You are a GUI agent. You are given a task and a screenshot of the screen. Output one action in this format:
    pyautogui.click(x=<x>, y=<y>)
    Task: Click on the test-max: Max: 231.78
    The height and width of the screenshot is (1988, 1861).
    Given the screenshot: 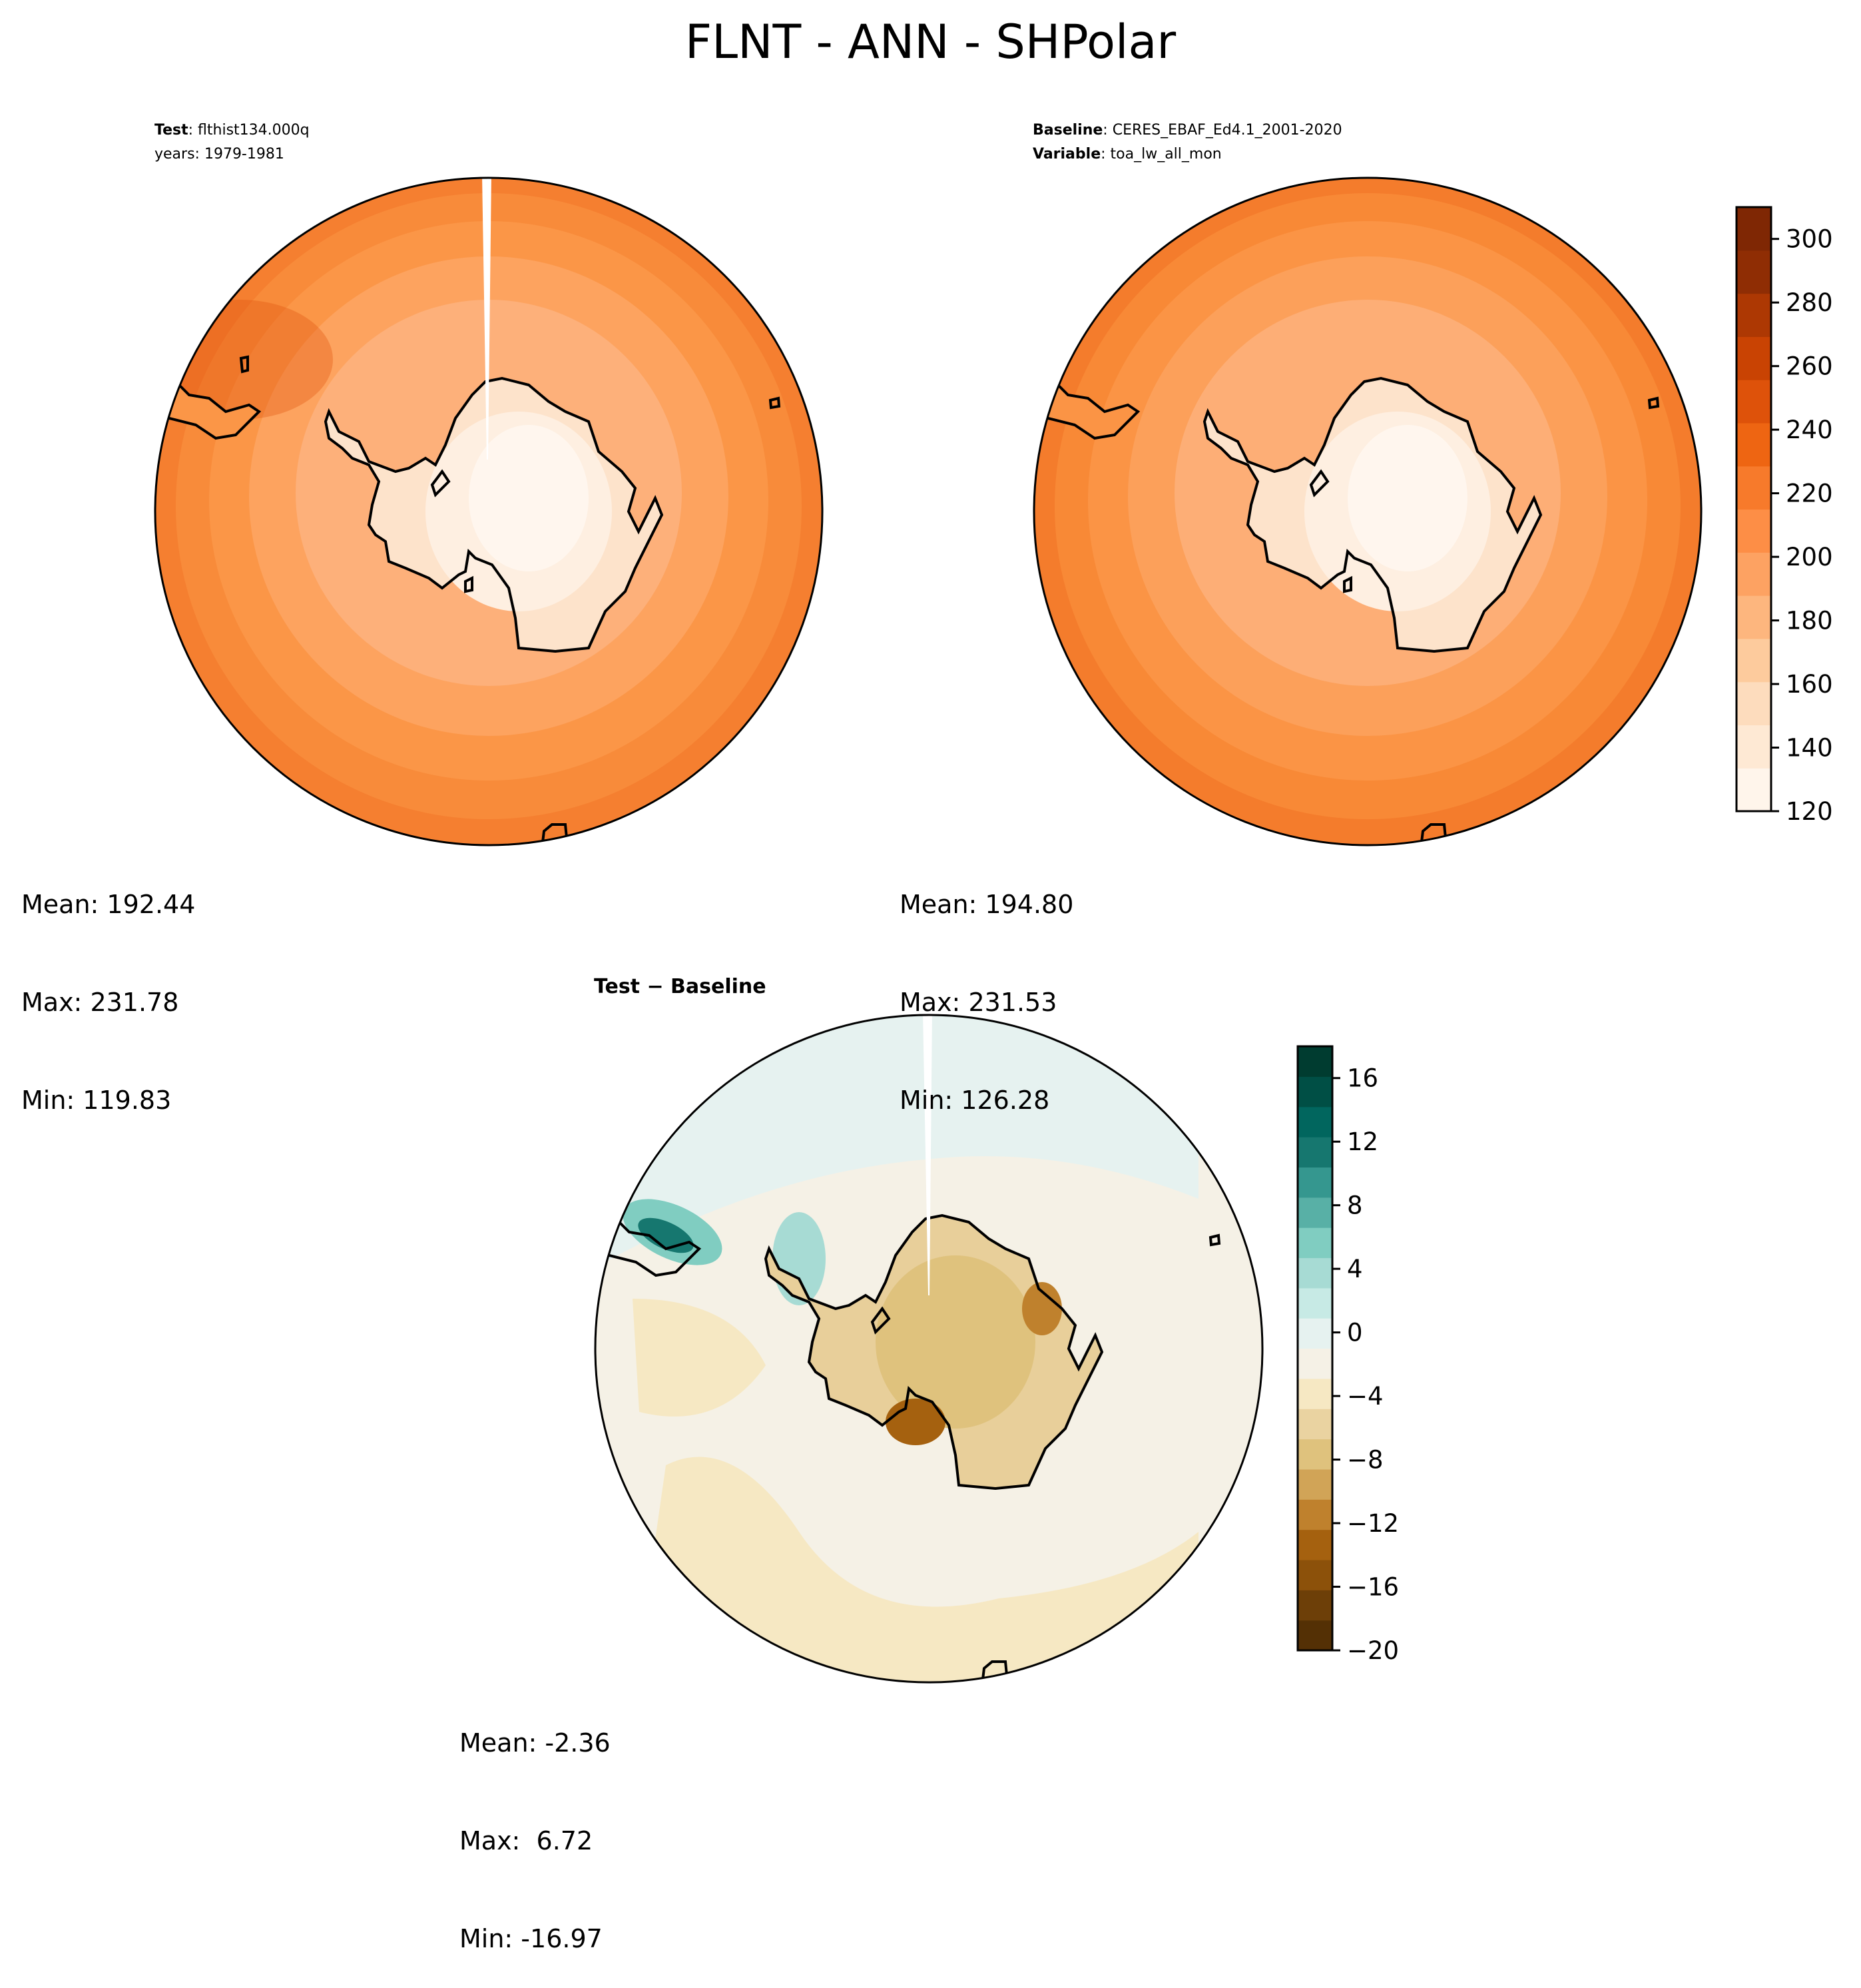 What is the action you would take?
    pyautogui.click(x=100, y=1002)
    